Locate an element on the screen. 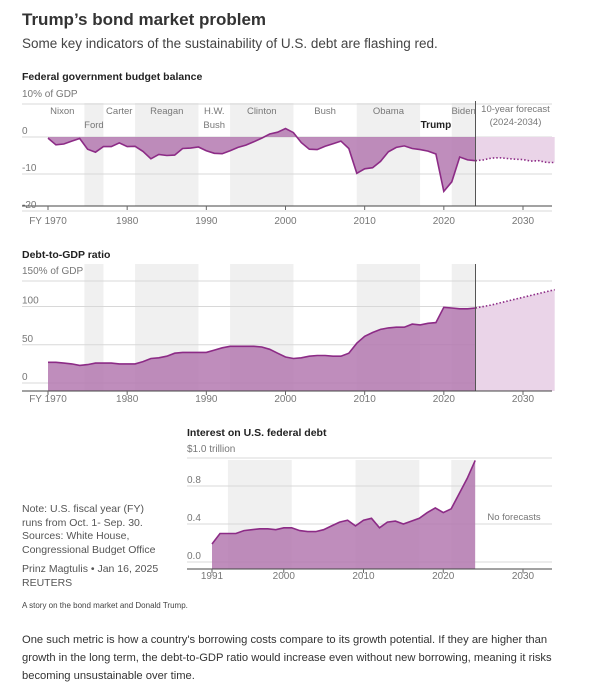  admin-label: Clinton is located at coordinates (262, 111).